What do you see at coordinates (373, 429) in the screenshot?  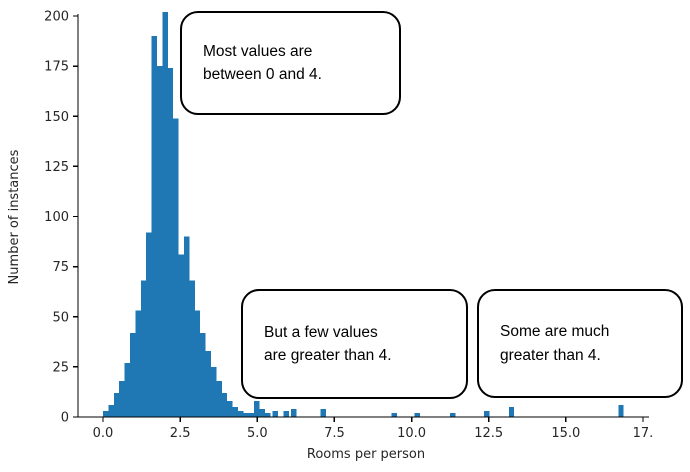 I see `x-axis-ticks: 0.0 2.5 5.0 7.5 10.0 12.5 15.0 17.` at bounding box center [373, 429].